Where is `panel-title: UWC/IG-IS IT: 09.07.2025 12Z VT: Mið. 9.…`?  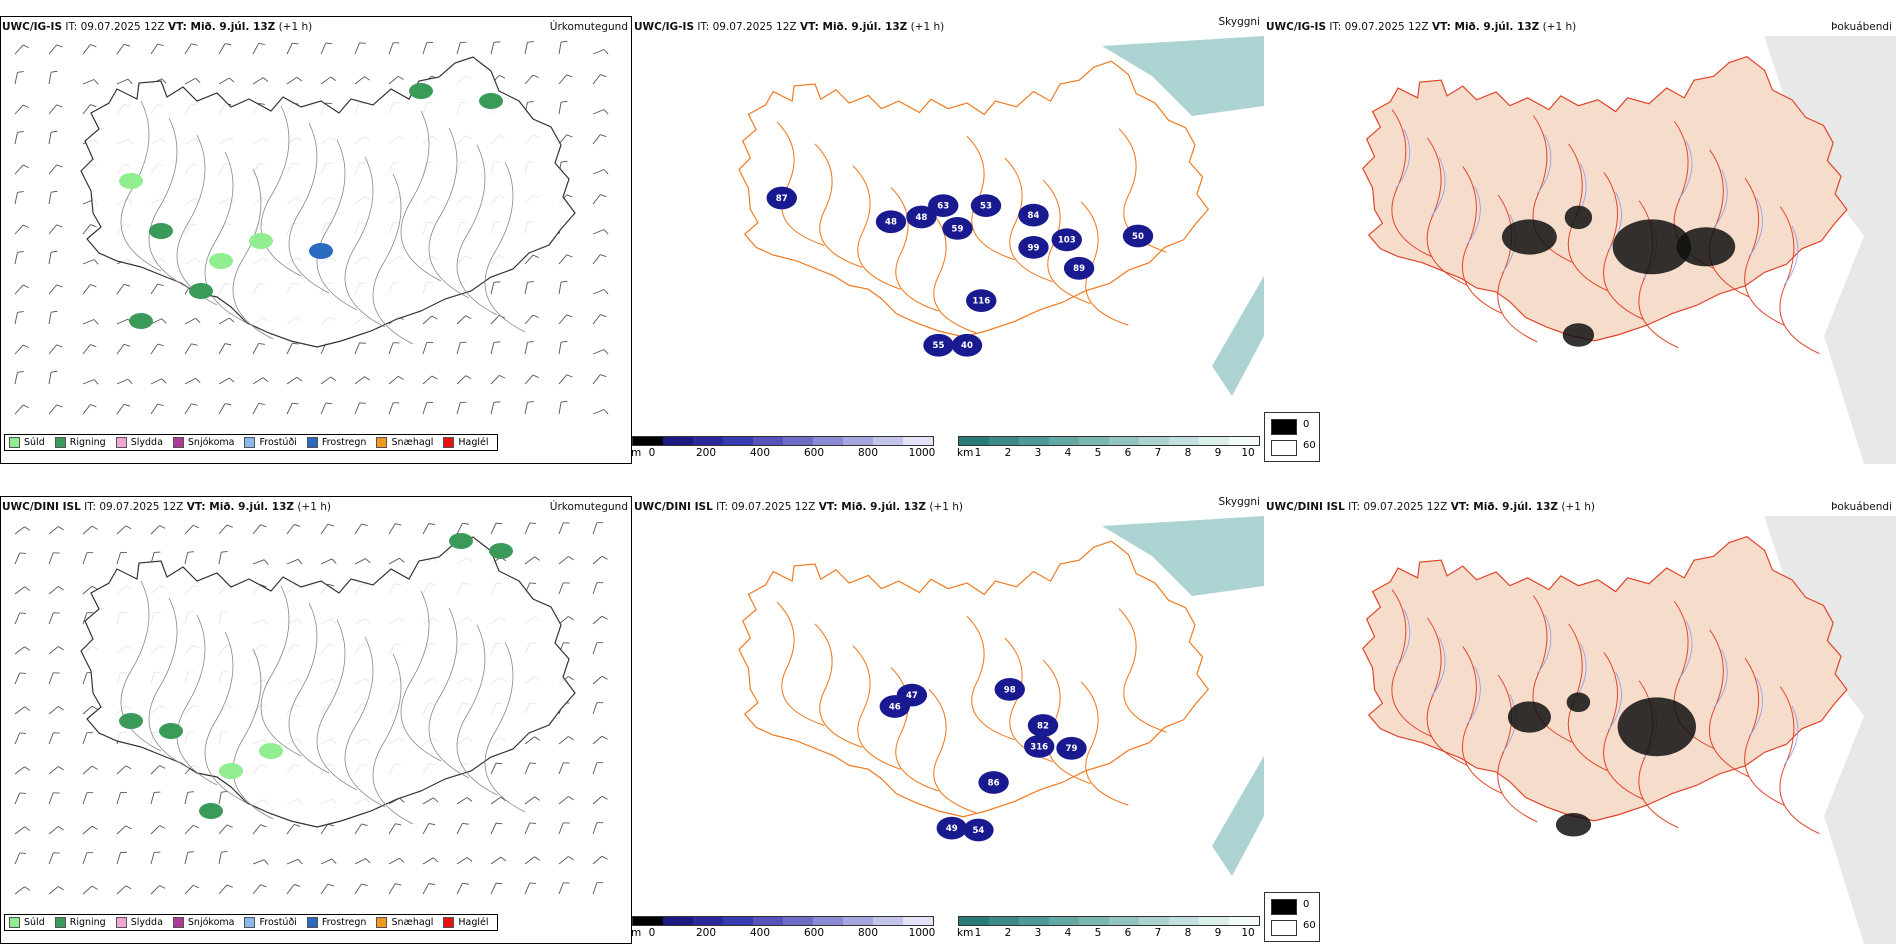
panel-title: UWC/IG-IS IT: 09.07.2025 12Z VT: Mið. 9.… is located at coordinates (789, 27).